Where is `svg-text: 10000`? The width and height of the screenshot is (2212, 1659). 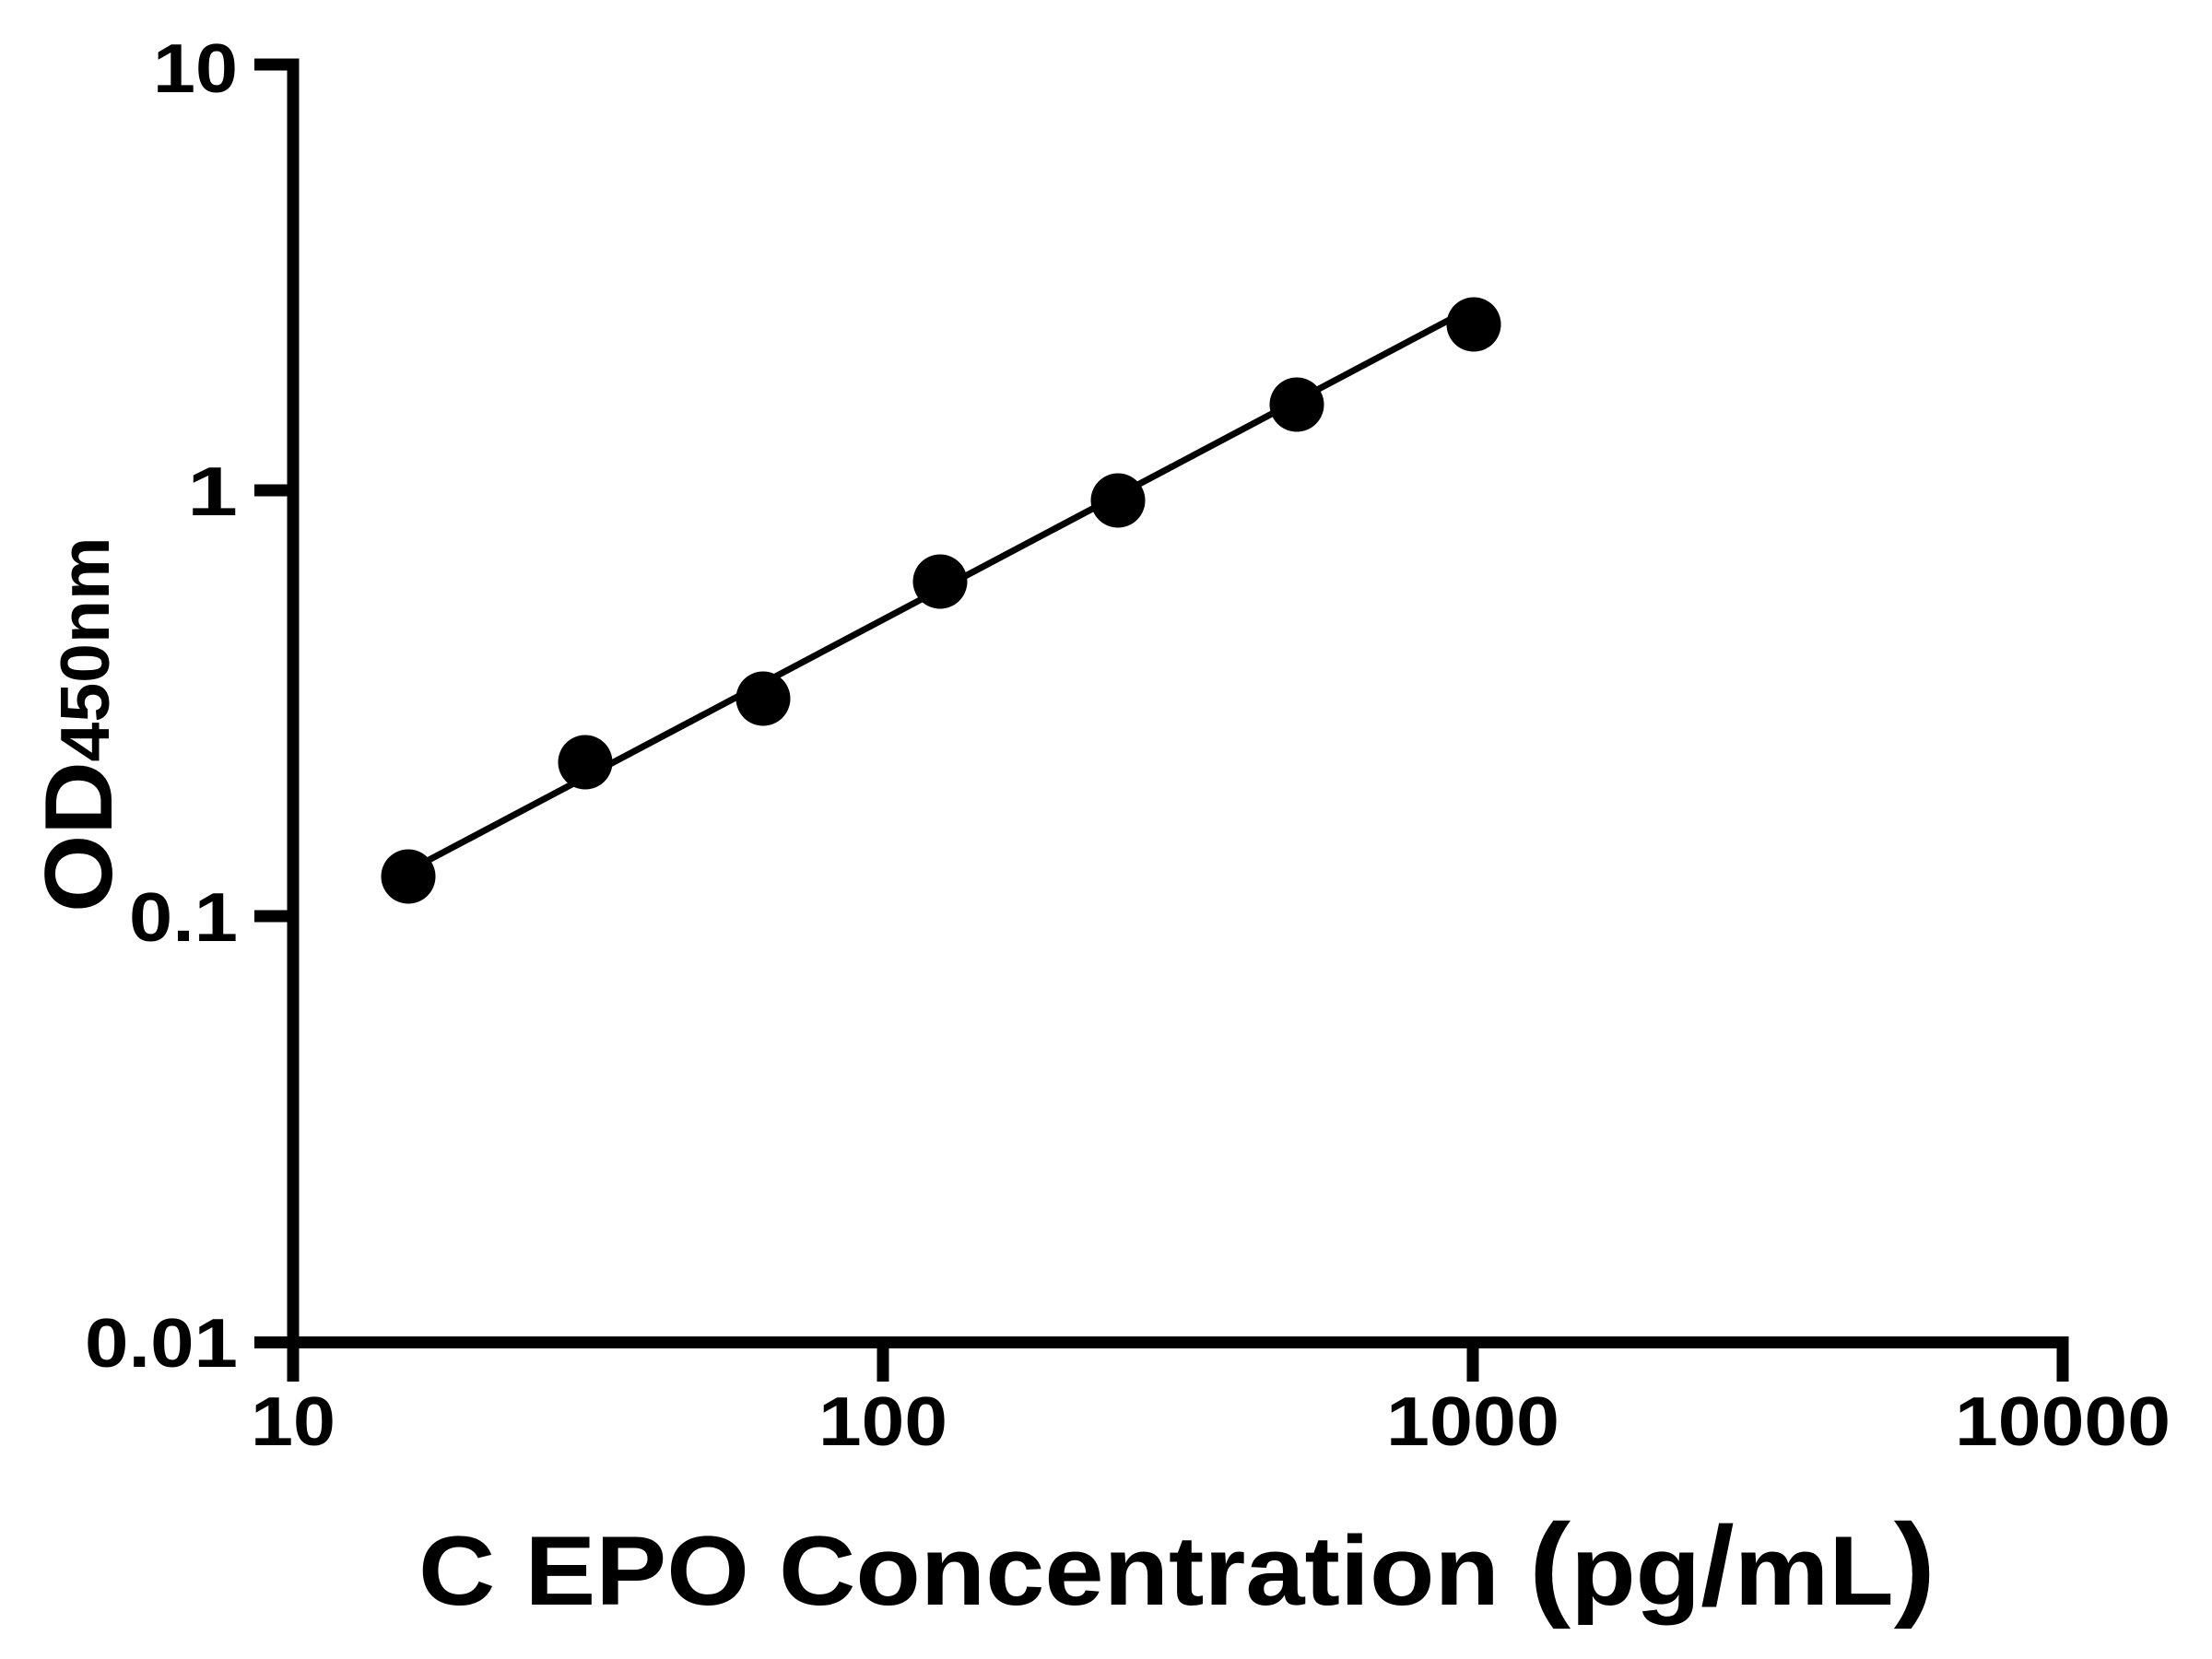
svg-text: 10000 is located at coordinates (2063, 1421).